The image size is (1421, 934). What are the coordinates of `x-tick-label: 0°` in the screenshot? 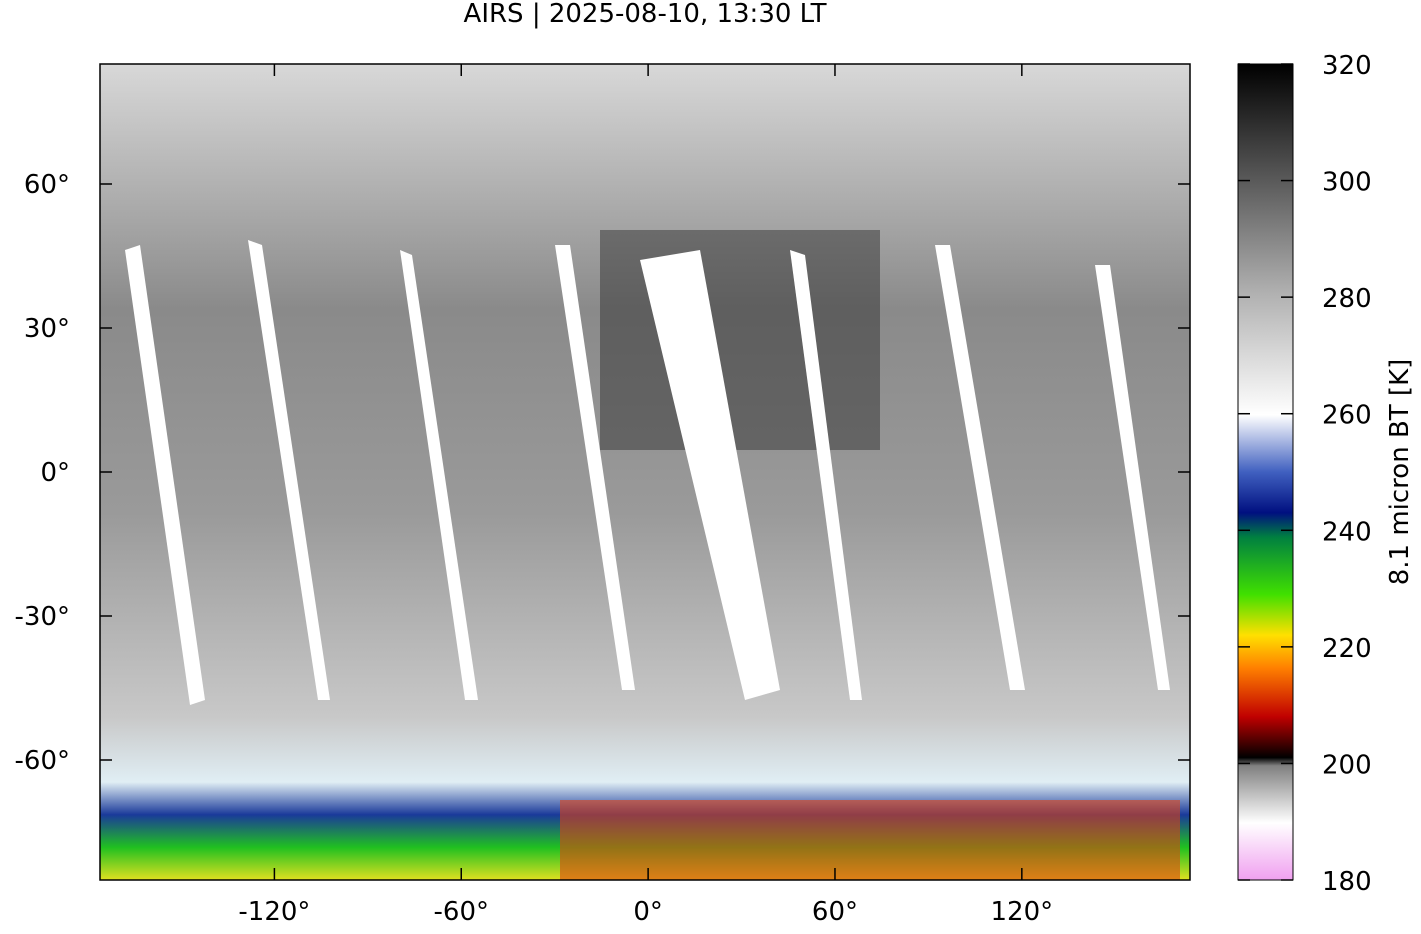 It's located at (648, 912).